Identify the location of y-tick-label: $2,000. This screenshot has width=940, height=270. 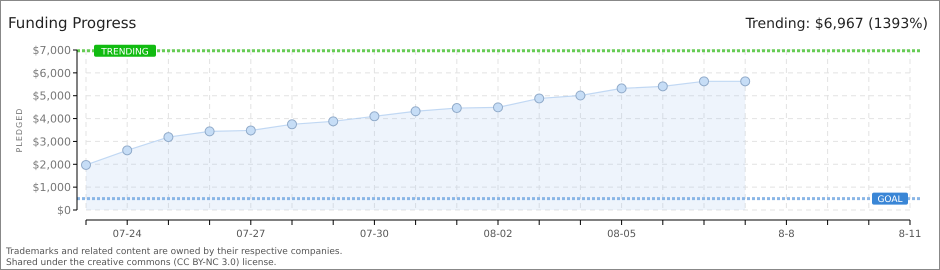
(51, 165).